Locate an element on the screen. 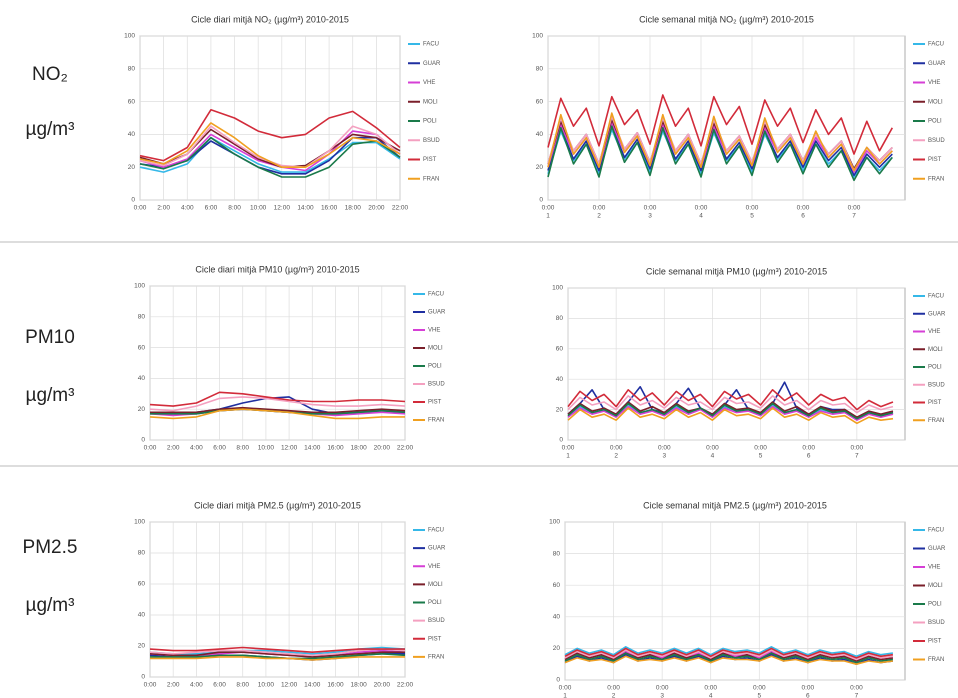 The height and width of the screenshot is (698, 958). row-unit: µg/m³ is located at coordinates (50, 129).